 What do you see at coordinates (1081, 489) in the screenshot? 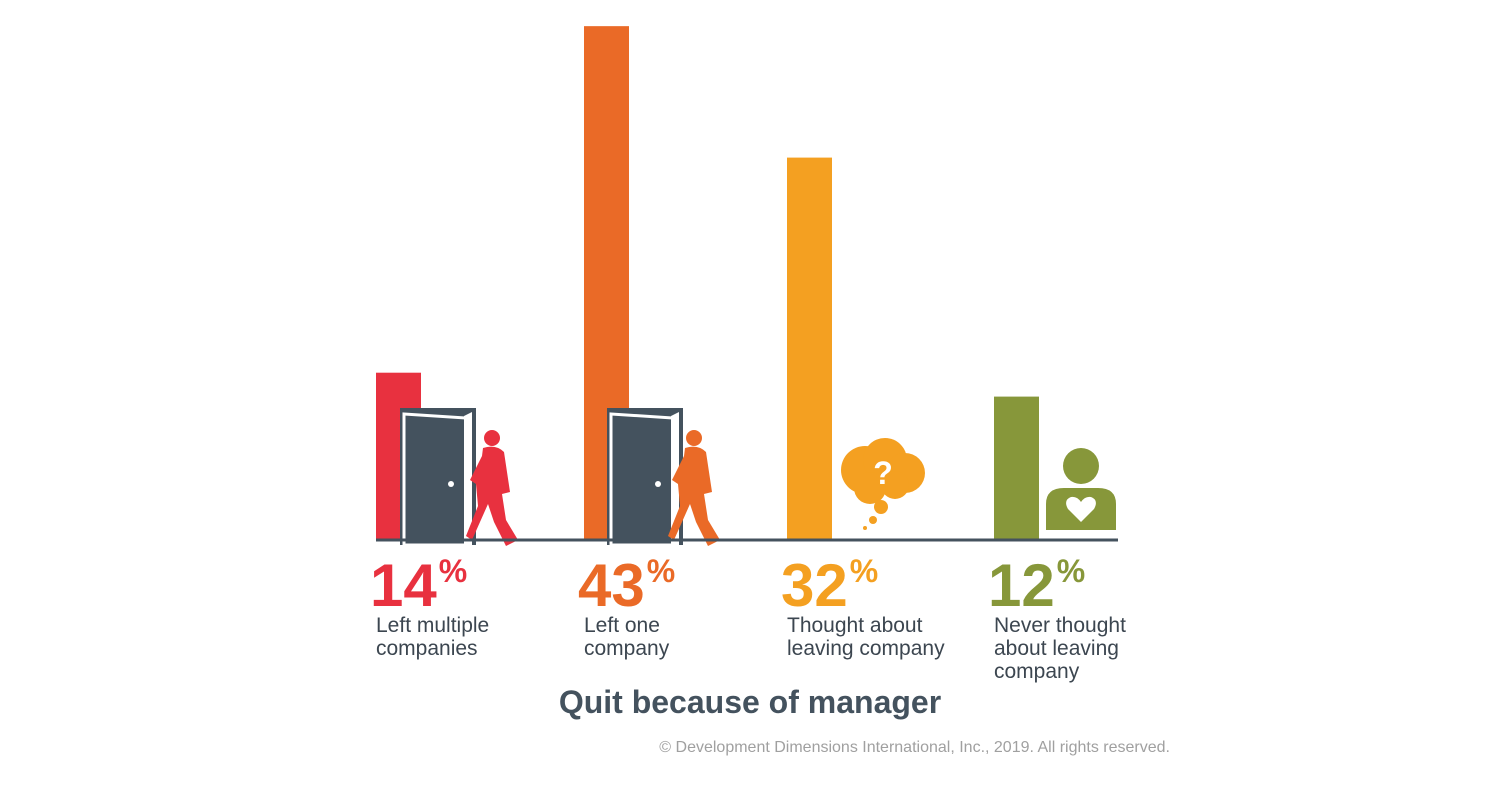
I see `person-heart-icon` at bounding box center [1081, 489].